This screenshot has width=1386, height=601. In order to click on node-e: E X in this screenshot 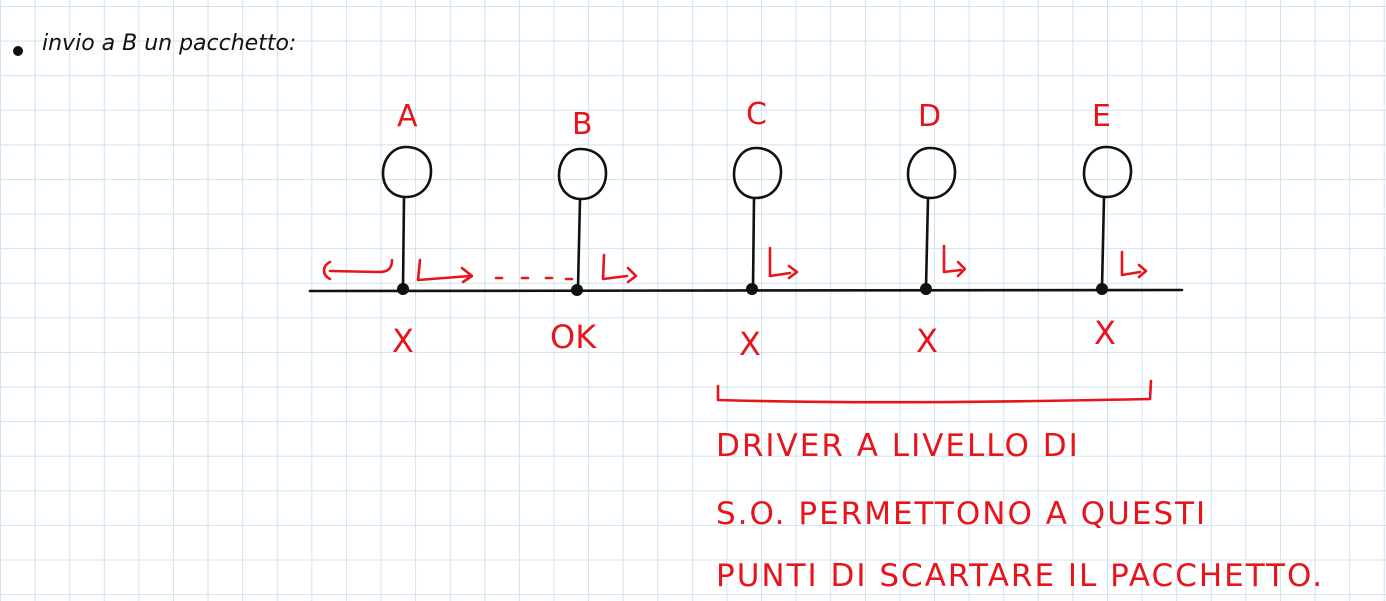, I will do `click(1115, 225)`.